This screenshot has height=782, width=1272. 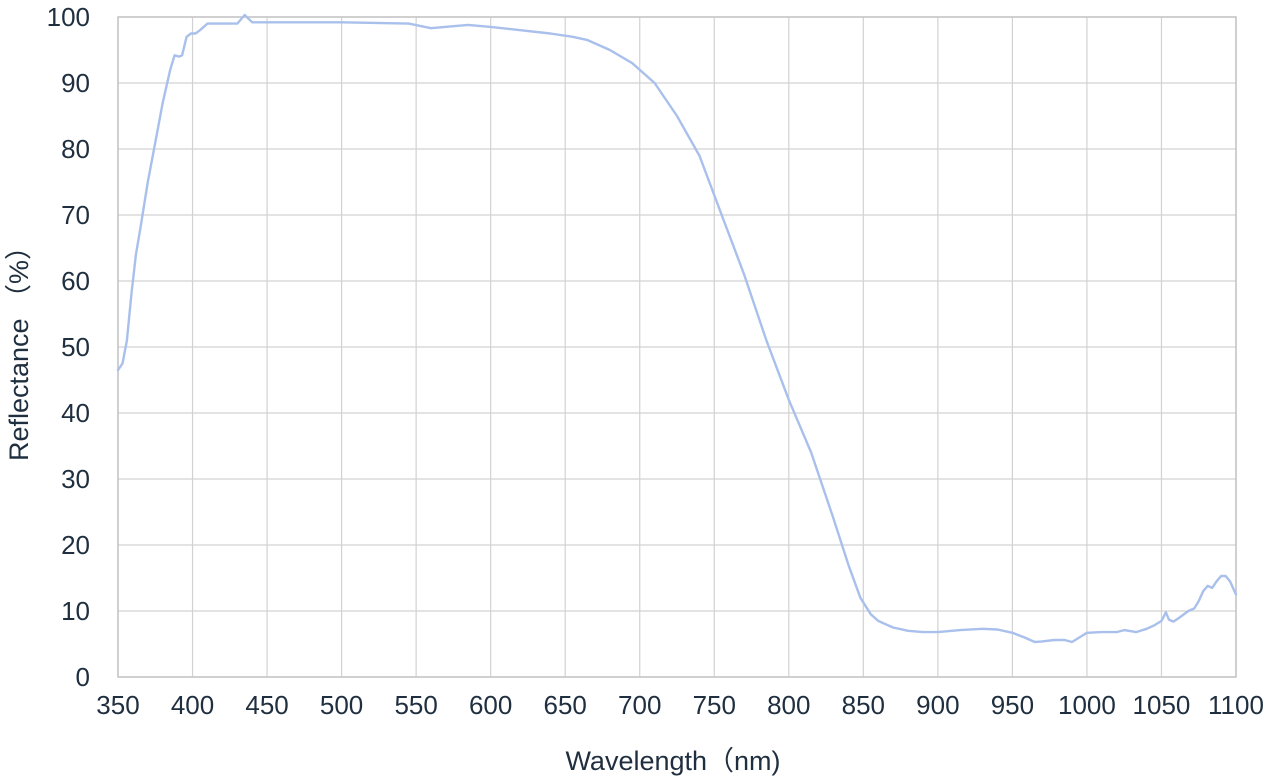 What do you see at coordinates (1087, 705) in the screenshot?
I see `x-tick-label: 1000` at bounding box center [1087, 705].